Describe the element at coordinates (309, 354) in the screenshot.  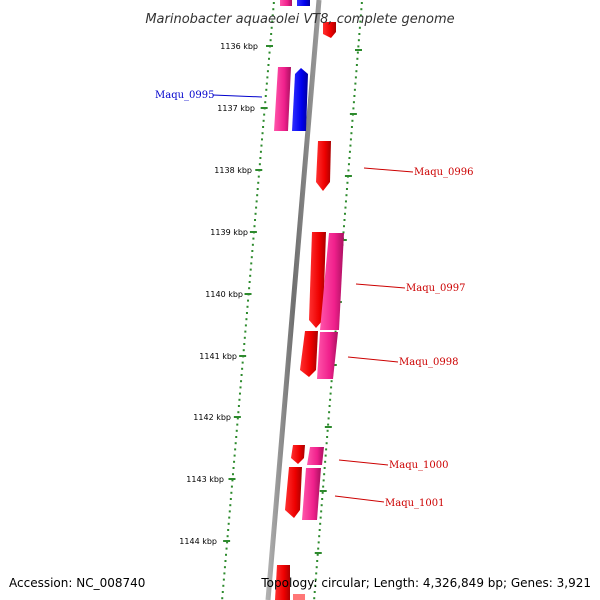
I see `gene-red-0997b` at that location.